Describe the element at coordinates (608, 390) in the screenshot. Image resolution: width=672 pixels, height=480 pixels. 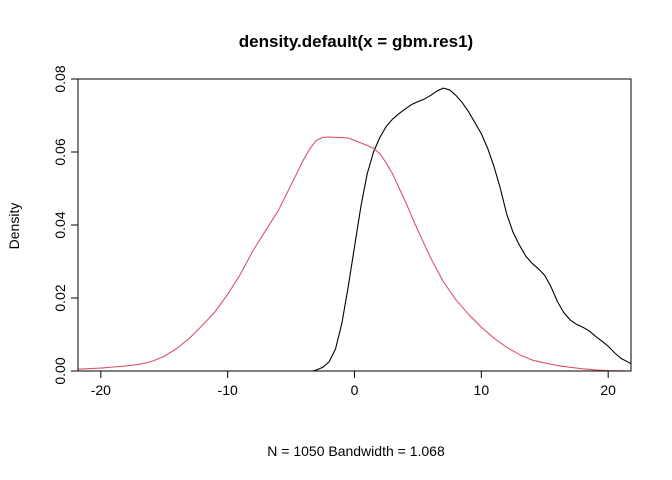
I see `x-tick-label: 20` at that location.